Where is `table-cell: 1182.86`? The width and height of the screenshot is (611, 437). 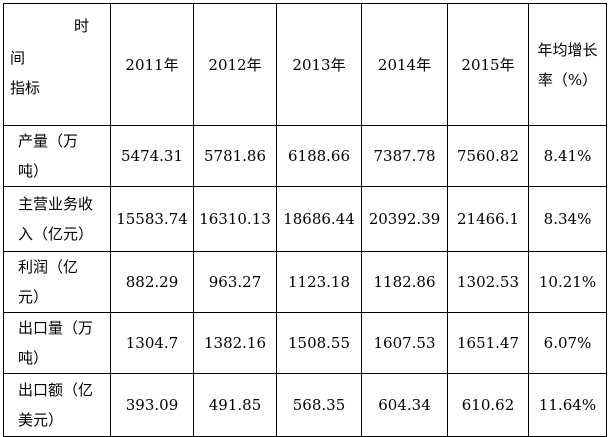 table-cell: 1182.86 is located at coordinates (404, 282).